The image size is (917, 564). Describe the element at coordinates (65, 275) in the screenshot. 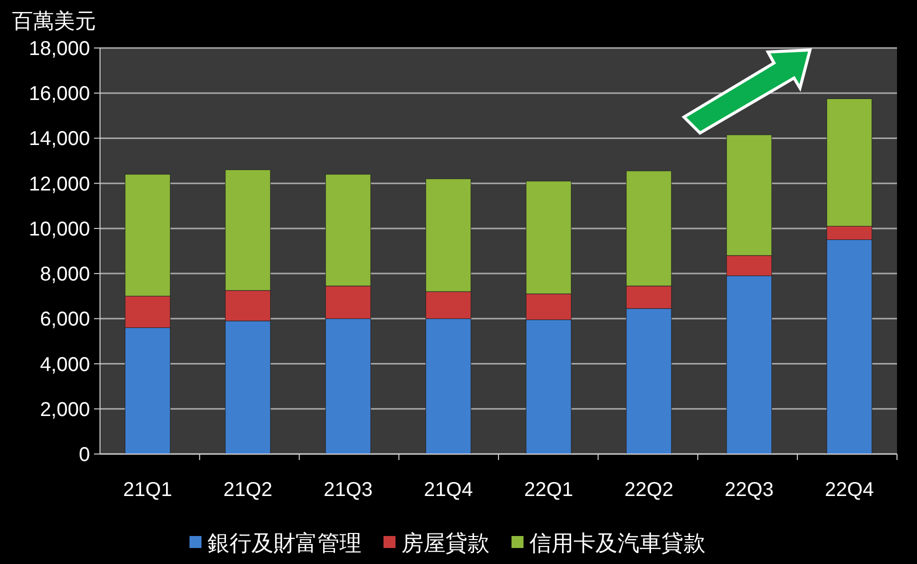

I see `y-tick-label: 8,000` at that location.